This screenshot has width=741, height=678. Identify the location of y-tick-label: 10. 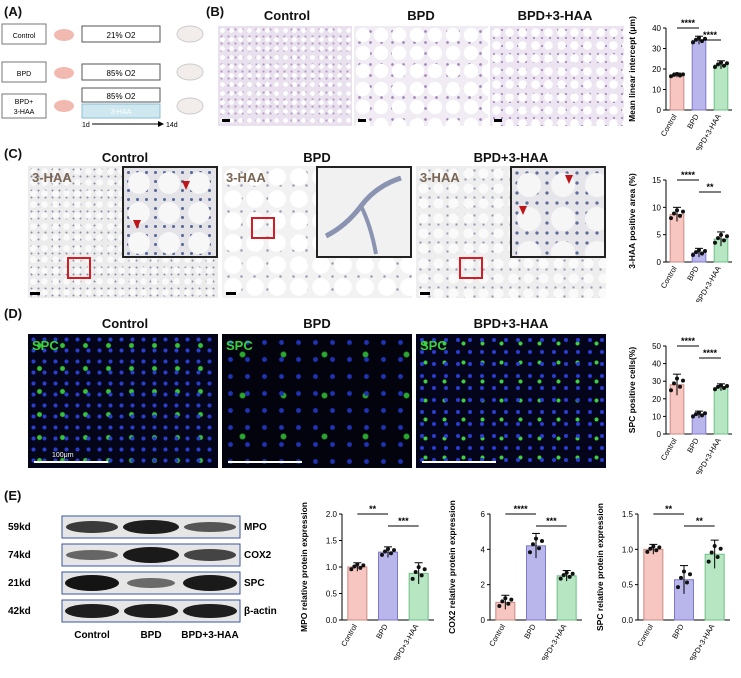
(656, 207).